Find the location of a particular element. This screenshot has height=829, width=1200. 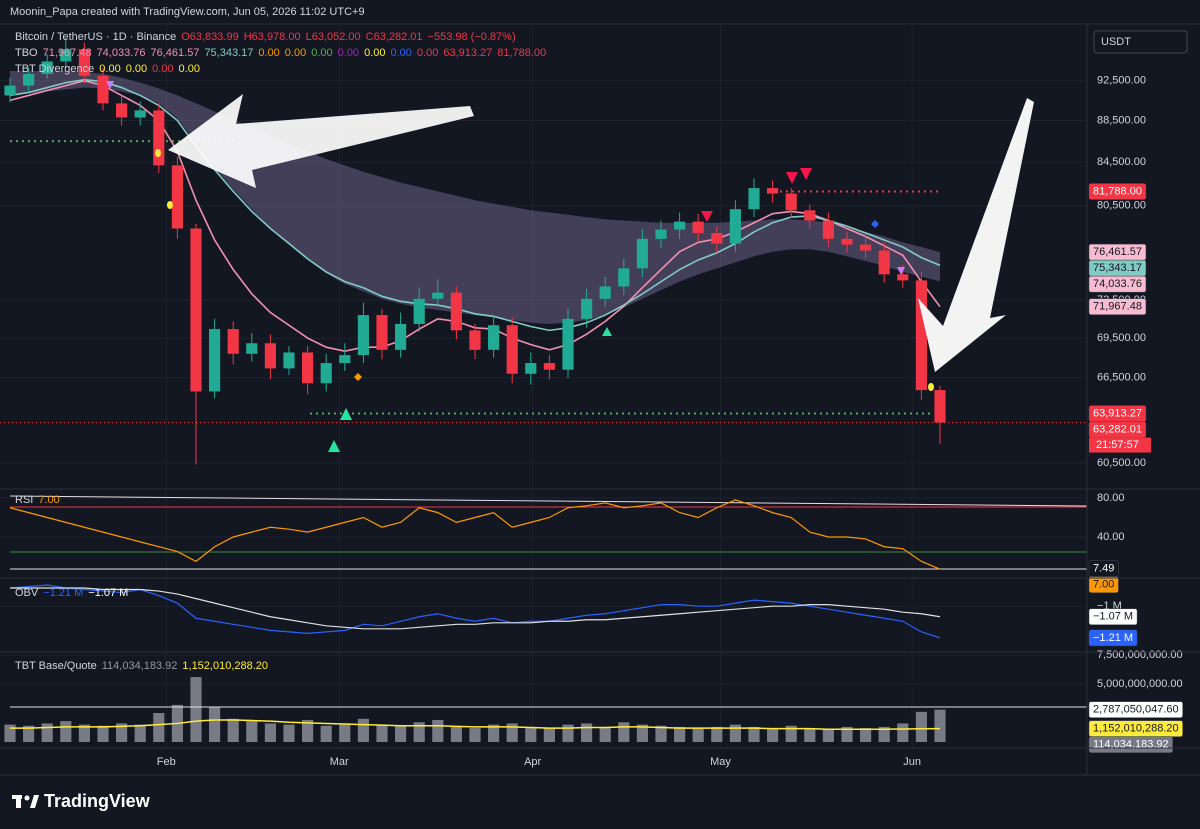

legend-value: L63,052.00 is located at coordinates (333, 37).